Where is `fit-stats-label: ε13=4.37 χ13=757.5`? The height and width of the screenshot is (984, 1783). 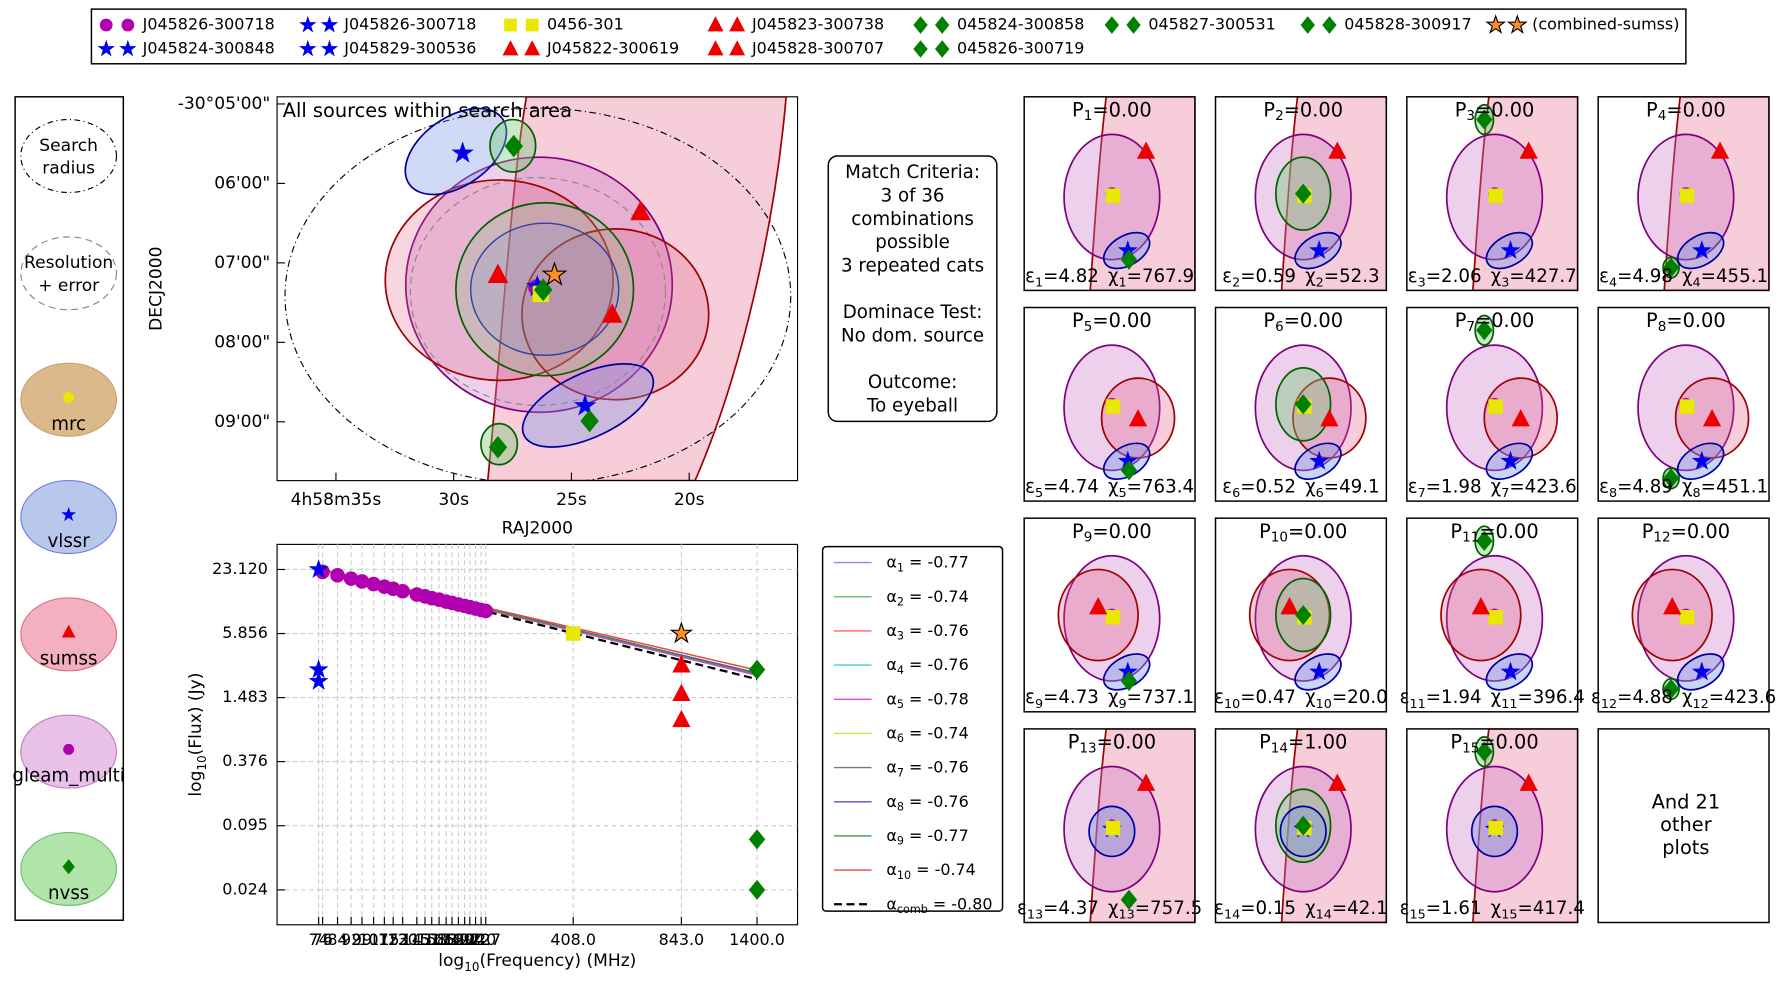
fit-stats-label: ε13=4.37 χ13=757.5 is located at coordinates (1109, 910).